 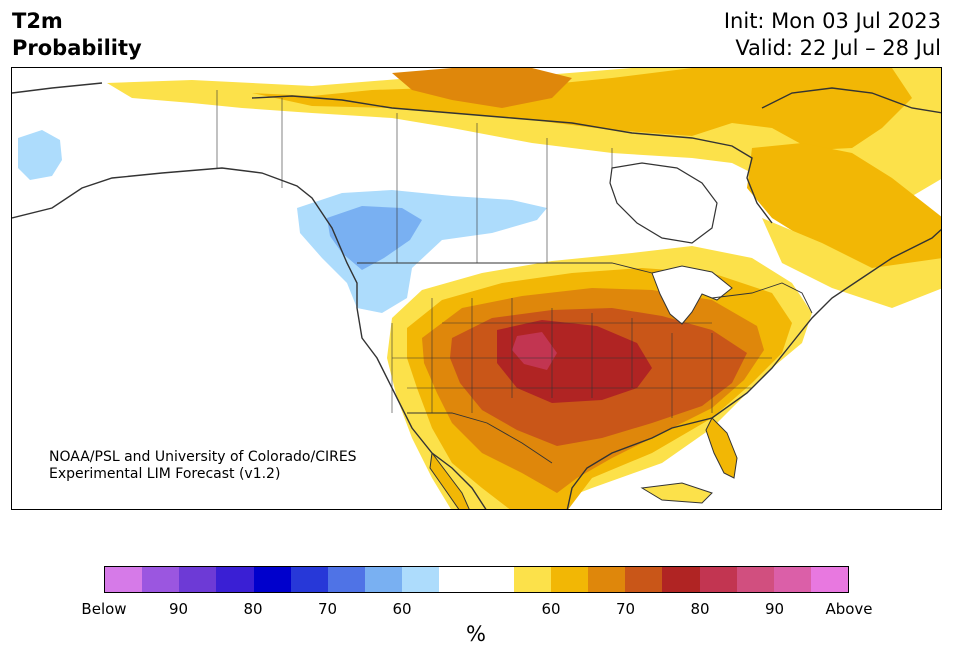 What do you see at coordinates (77, 35) in the screenshot?
I see `variable-title: T2m Probability` at bounding box center [77, 35].